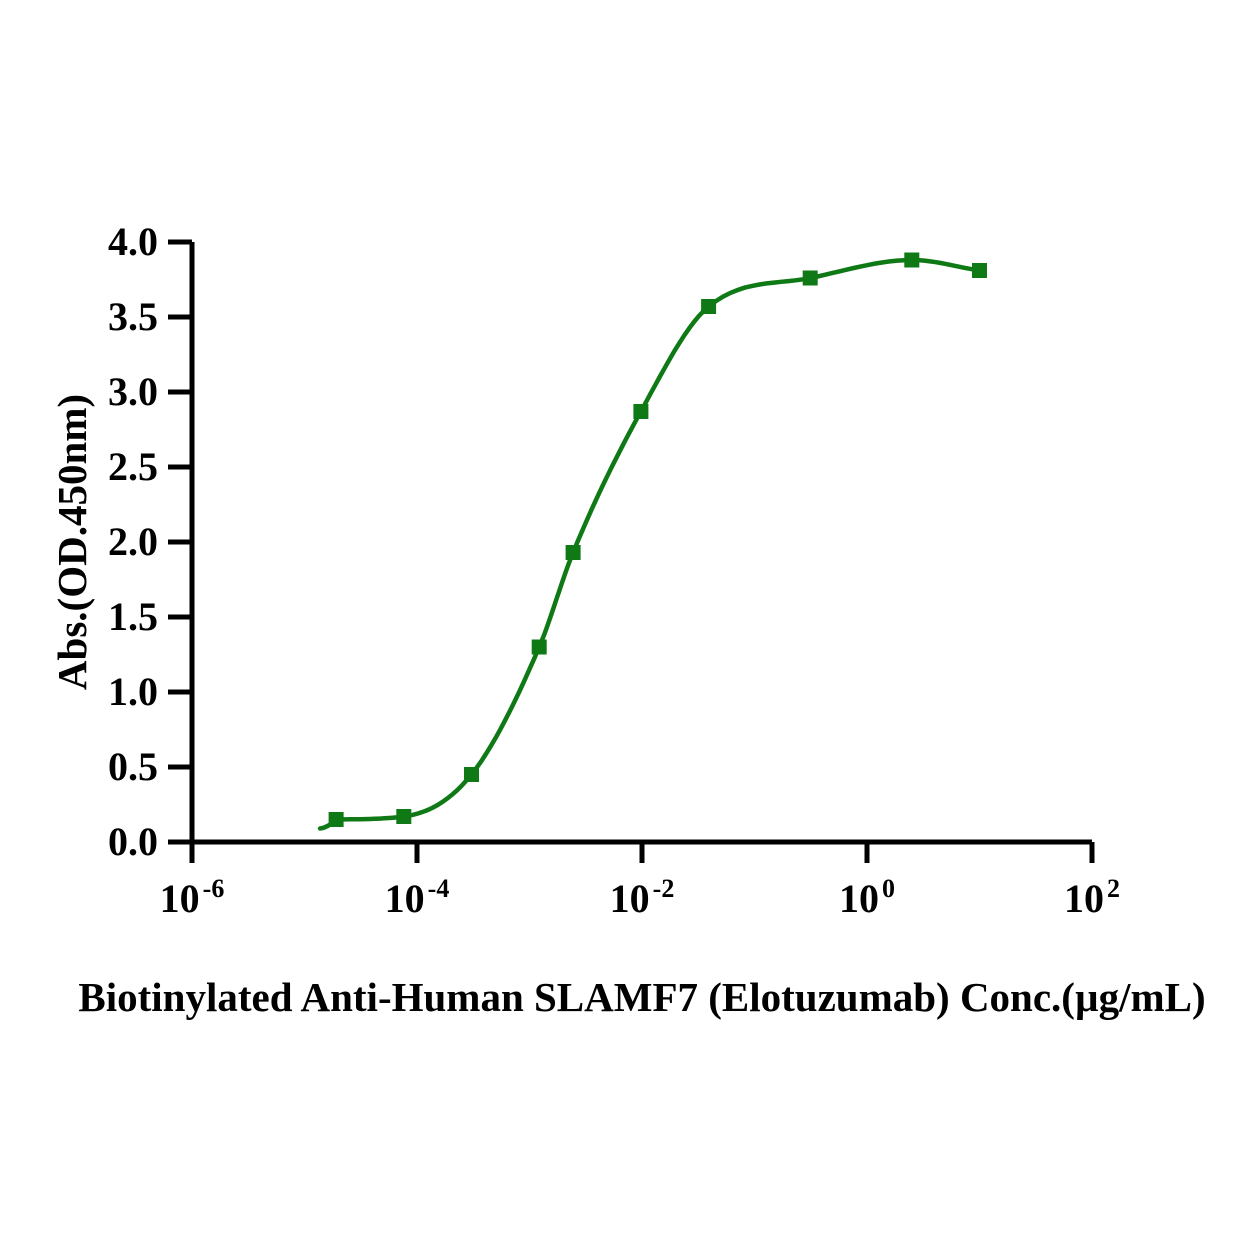 The width and height of the screenshot is (1233, 1233). Describe the element at coordinates (133, 391) in the screenshot. I see `y-tick-label: 3.0` at that location.